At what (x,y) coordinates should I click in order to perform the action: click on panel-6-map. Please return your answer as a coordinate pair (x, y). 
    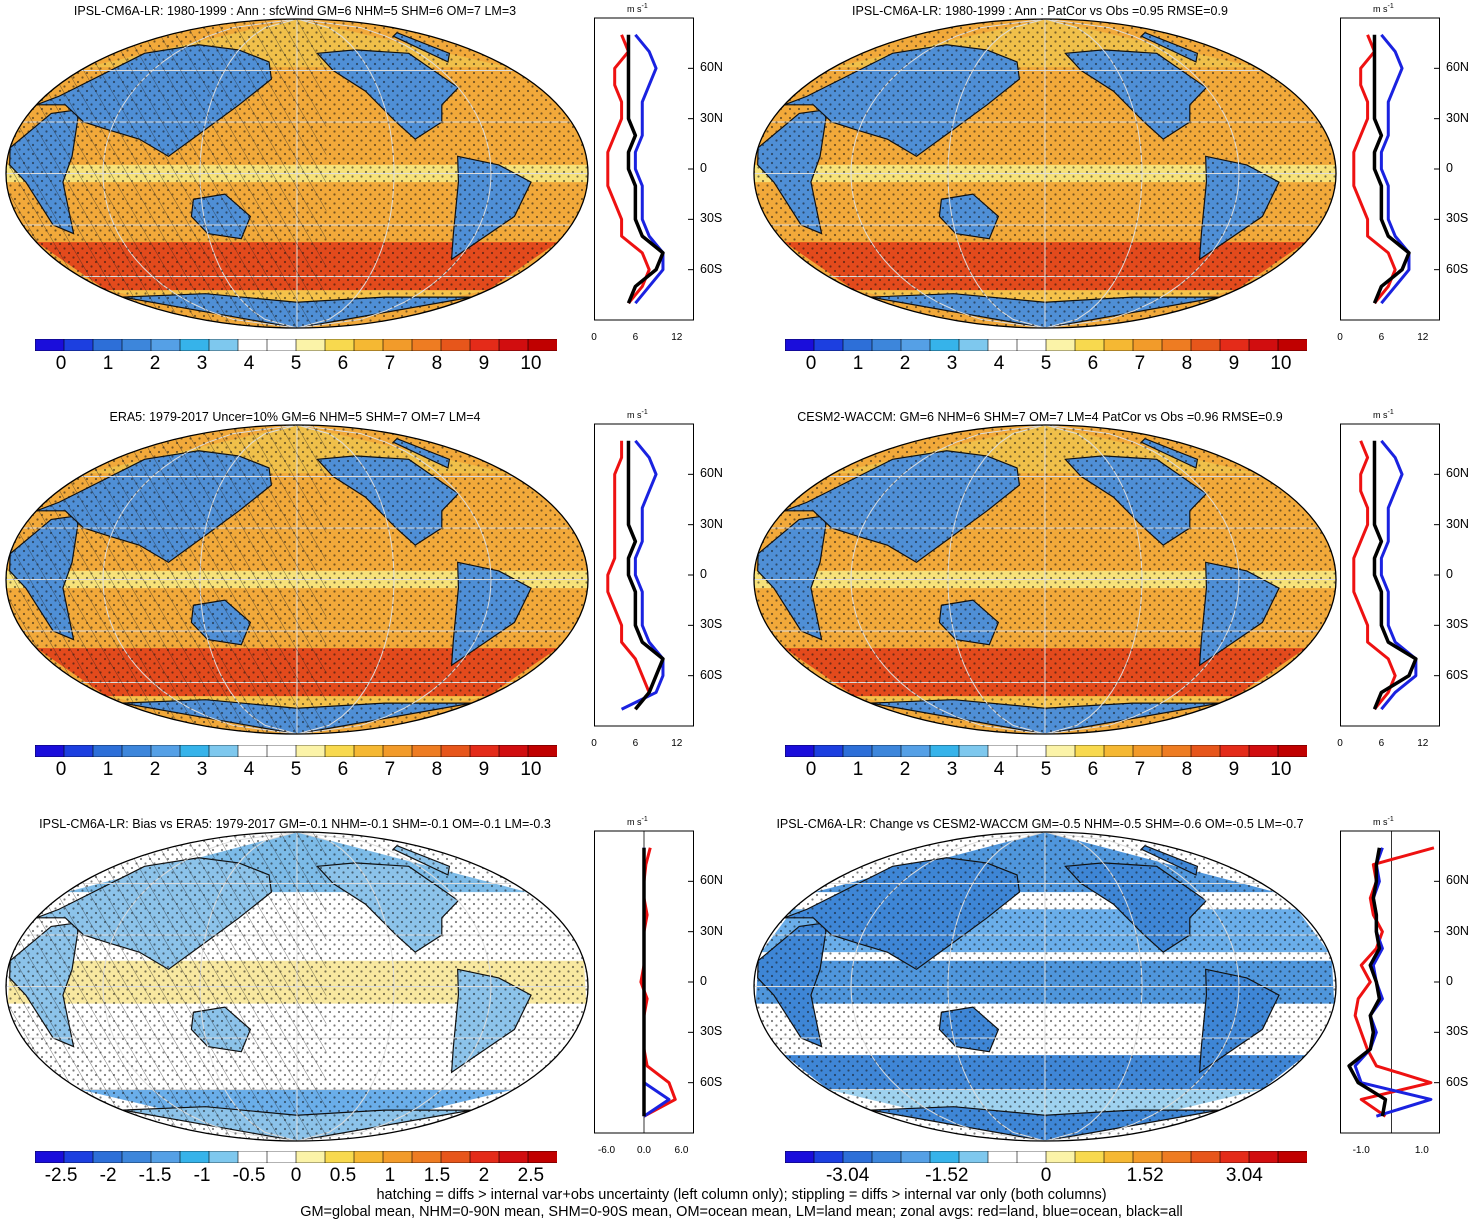
    Looking at the image, I should click on (1045, 986).